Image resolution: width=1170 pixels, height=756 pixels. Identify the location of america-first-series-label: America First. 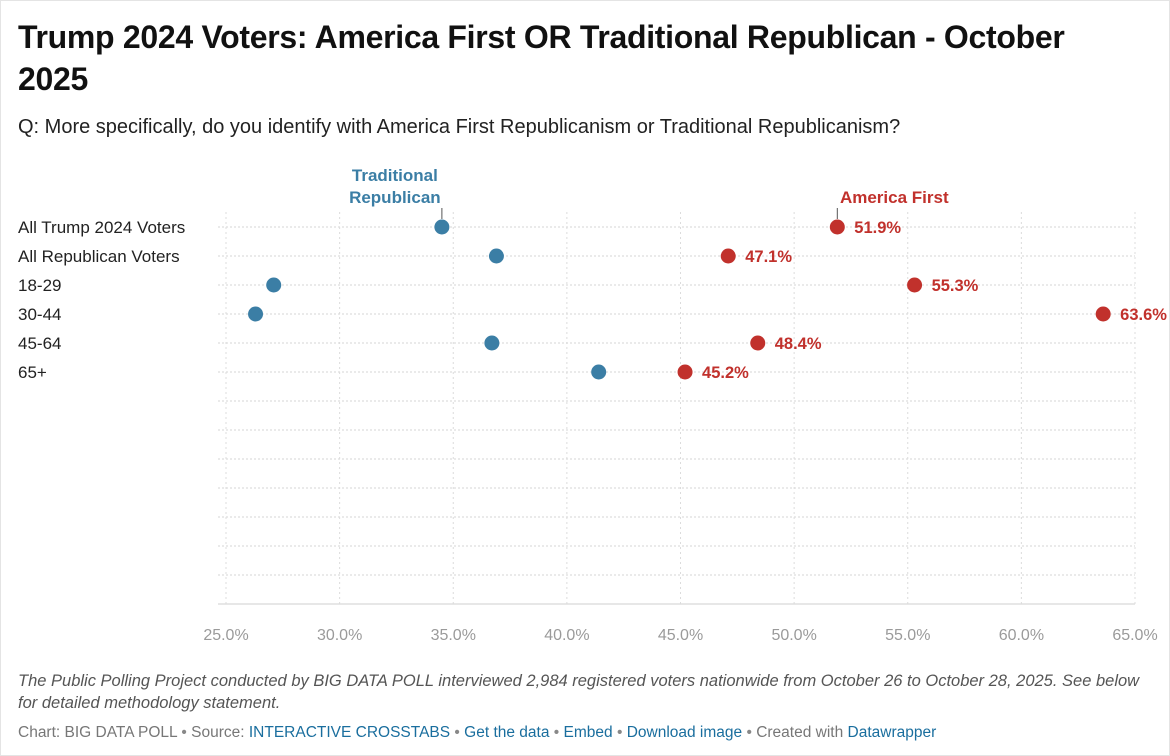
(894, 197).